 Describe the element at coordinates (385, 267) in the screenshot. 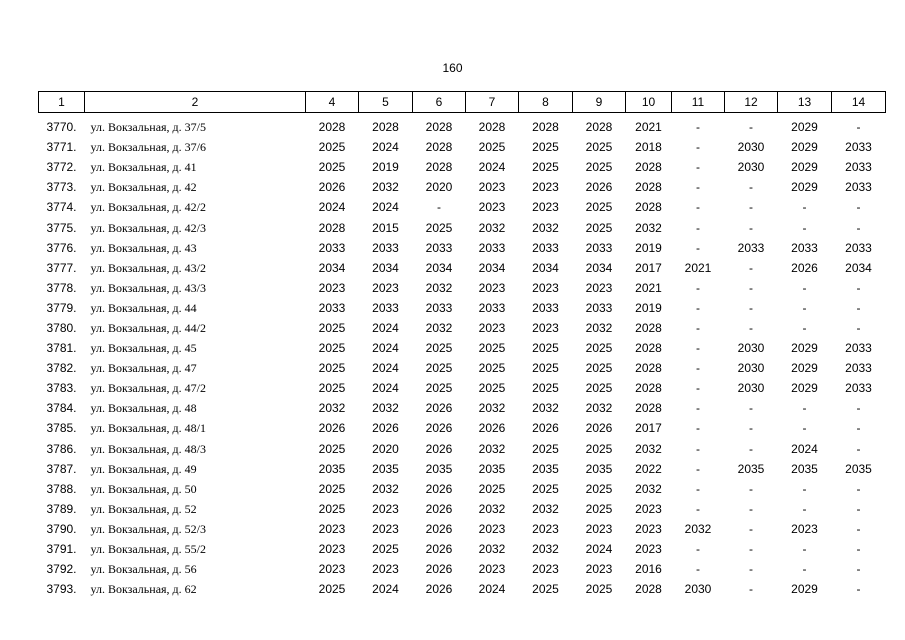

I see `cell: 2034` at that location.